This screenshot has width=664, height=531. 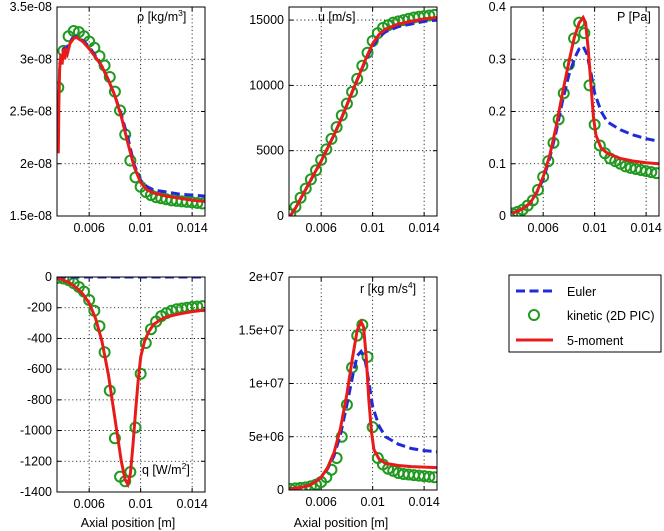 I want to click on r-grid, so click(x=363, y=383).